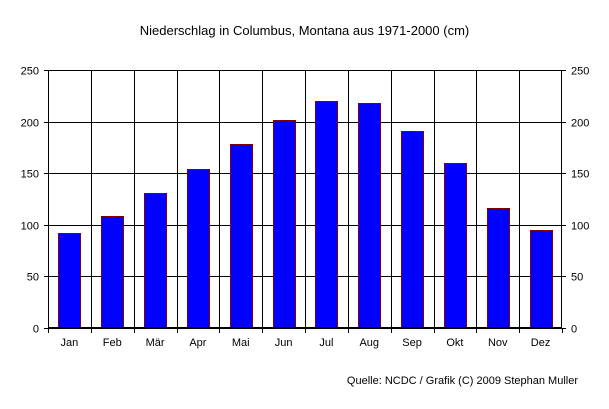 Image resolution: width=609 pixels, height=409 pixels. I want to click on bar-sep, so click(412, 229).